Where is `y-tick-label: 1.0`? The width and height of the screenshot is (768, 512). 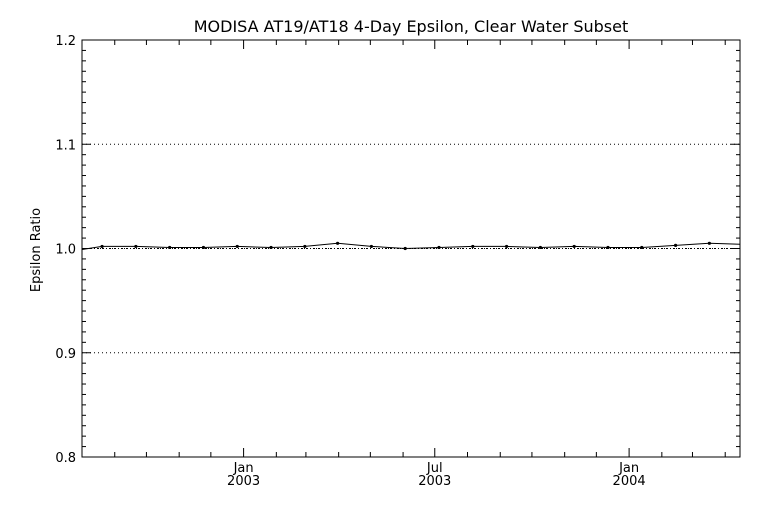 y-tick-label: 1.0 is located at coordinates (65, 250).